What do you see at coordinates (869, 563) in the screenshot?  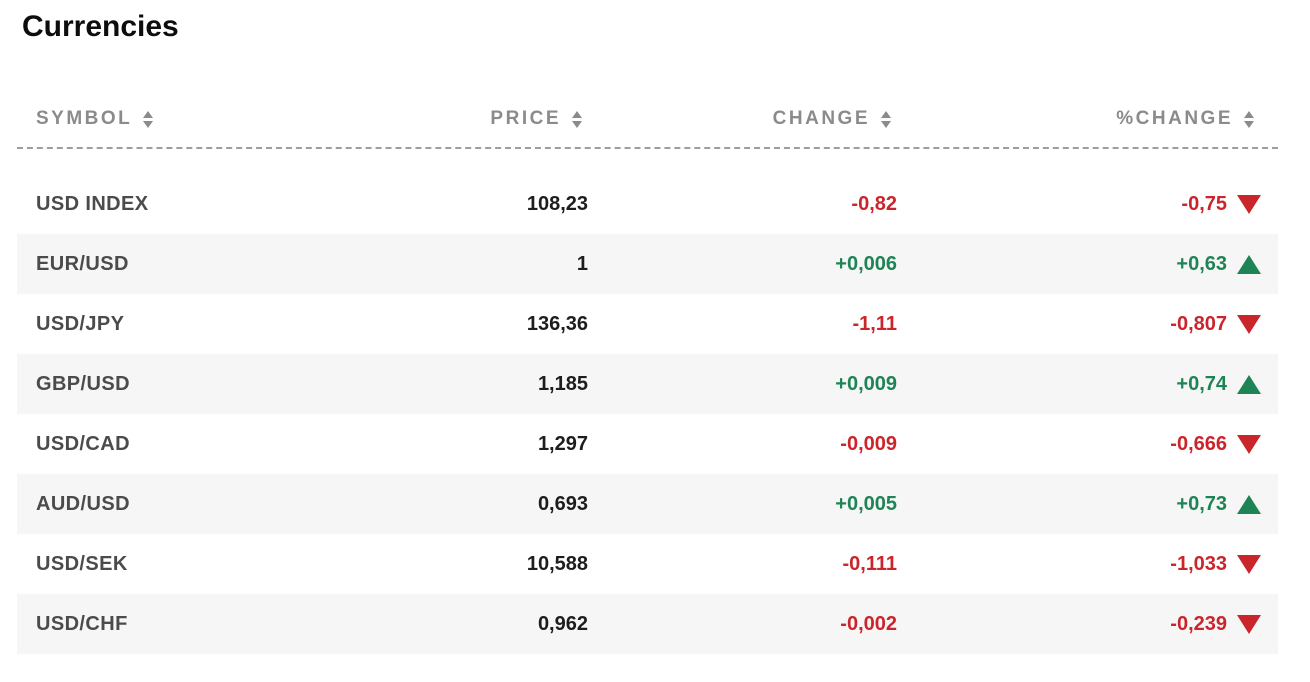 I see `change-value: -0,111` at bounding box center [869, 563].